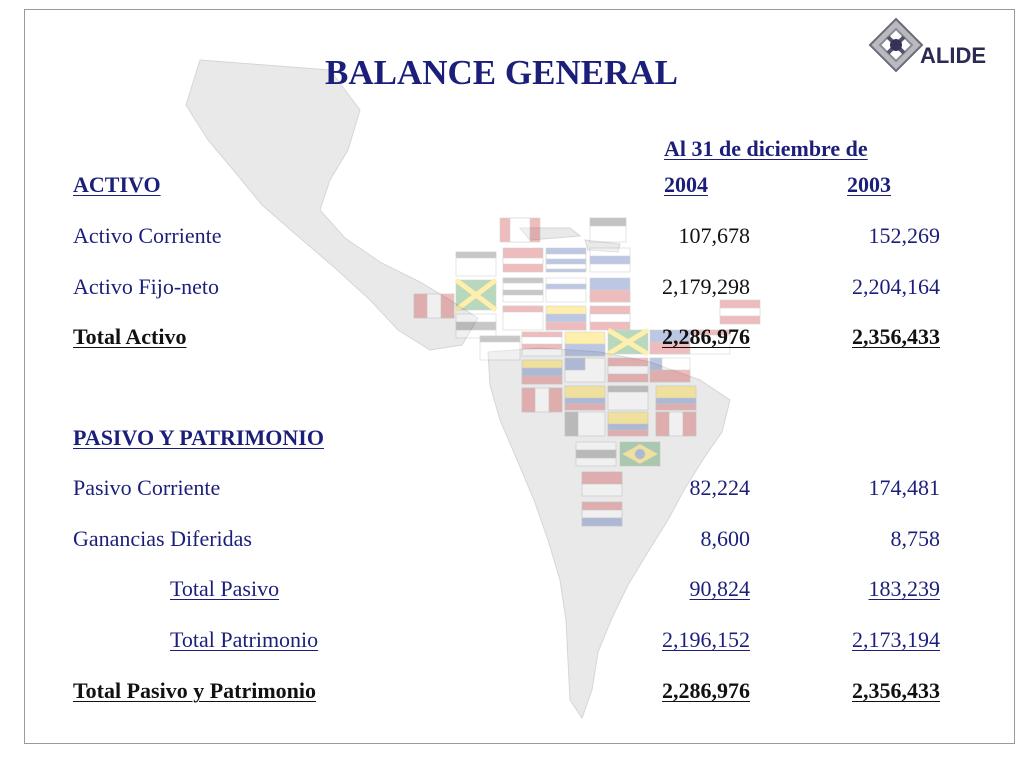 This screenshot has width=1036, height=768. Describe the element at coordinates (896, 639) in the screenshot. I see `total-patrimonio-2003: 2,173,194` at that location.